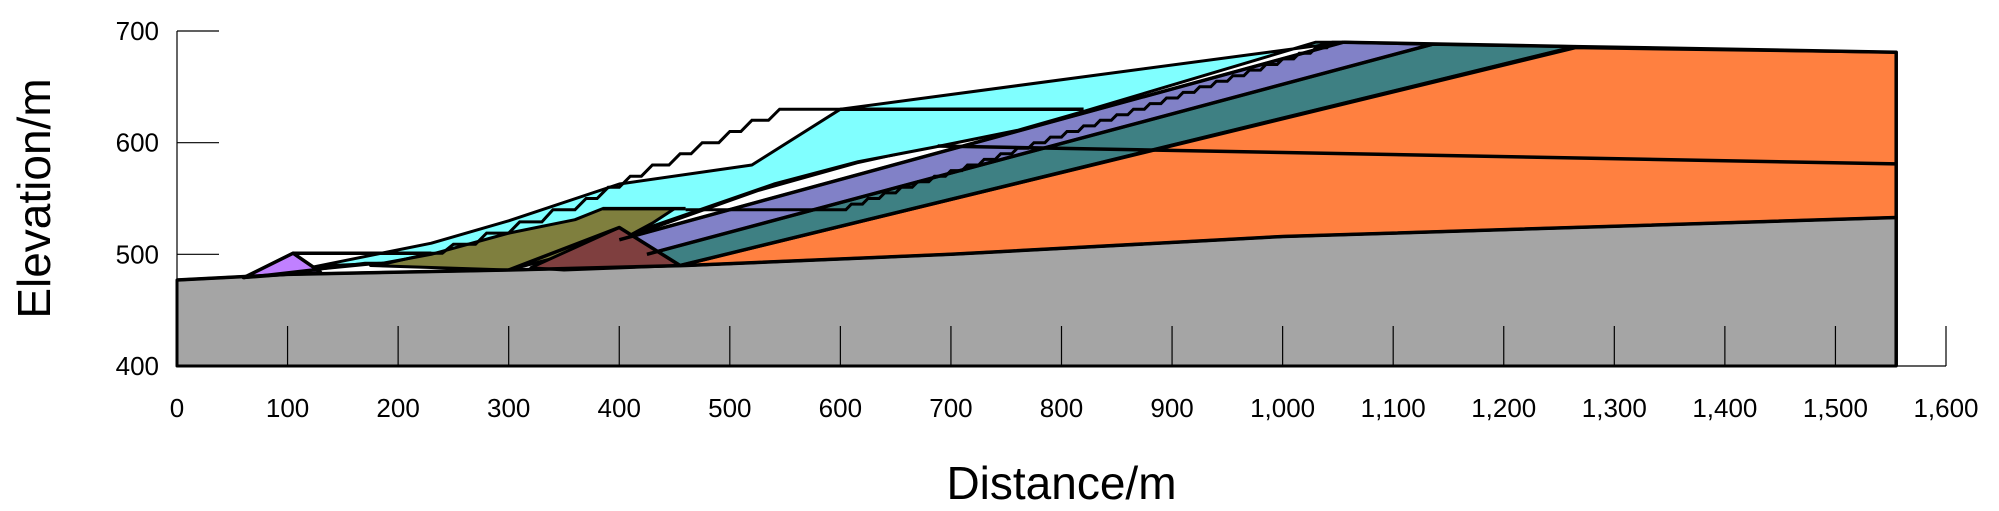 This screenshot has height=511, width=1999. What do you see at coordinates (950, 408) in the screenshot?
I see `x-tick-label: 700` at bounding box center [950, 408].